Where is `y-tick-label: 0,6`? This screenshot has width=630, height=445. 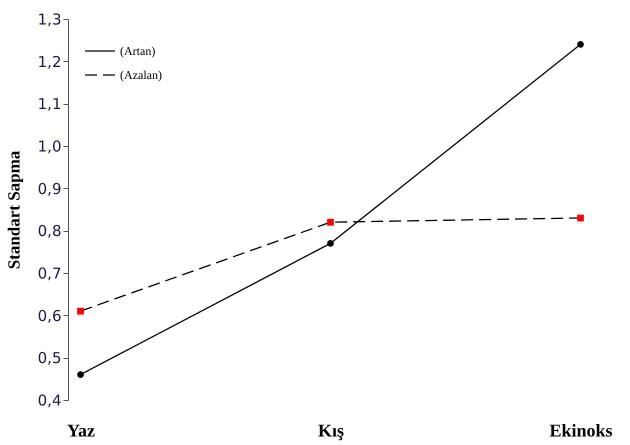 y-tick-label: 0,6 is located at coordinates (50, 315).